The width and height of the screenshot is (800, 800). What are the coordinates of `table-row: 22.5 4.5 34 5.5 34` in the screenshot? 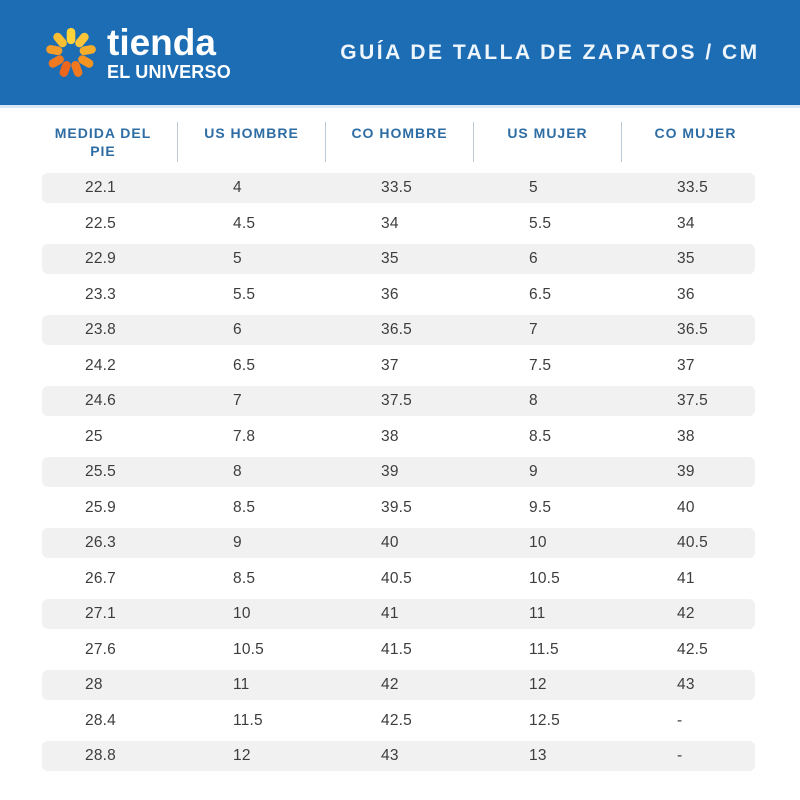 It's located at (399, 224).